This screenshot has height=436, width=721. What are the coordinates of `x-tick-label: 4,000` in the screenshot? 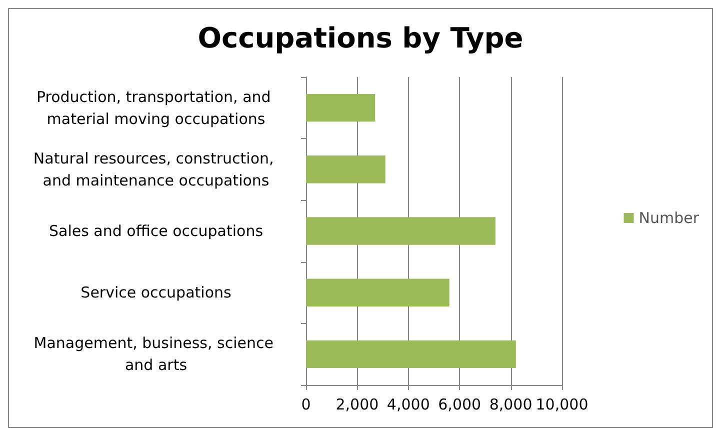 It's located at (408, 405).